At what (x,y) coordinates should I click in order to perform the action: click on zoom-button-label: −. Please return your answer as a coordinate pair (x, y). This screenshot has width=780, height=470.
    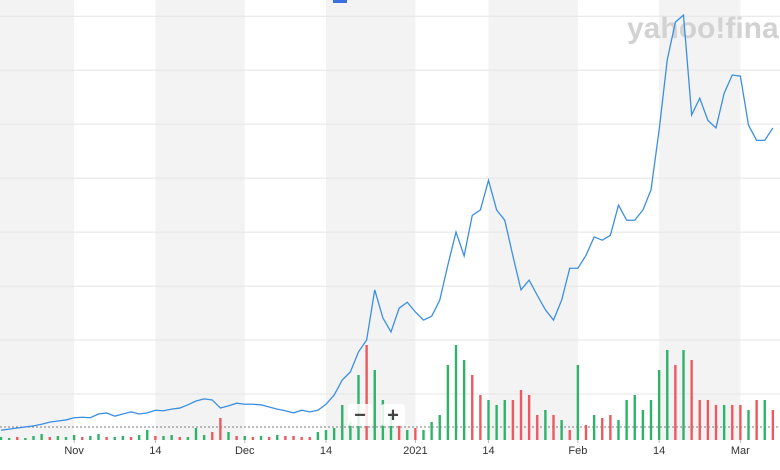
    Looking at the image, I should click on (360, 415).